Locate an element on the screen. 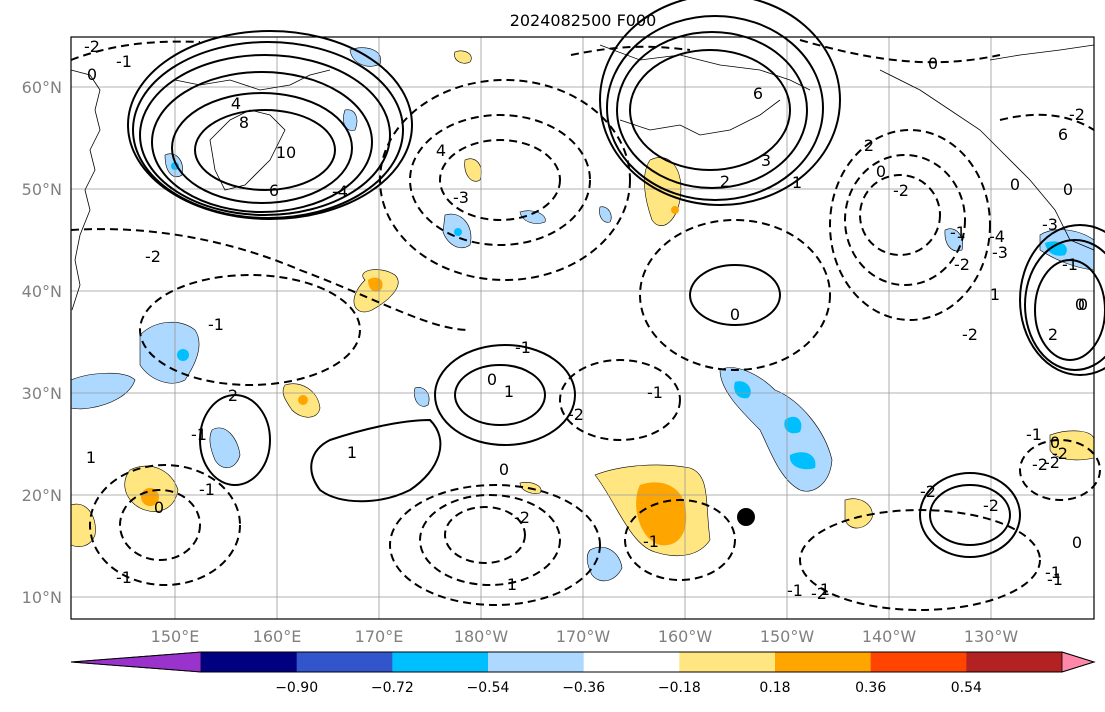 Image resolution: width=1105 pixels, height=712 pixels. colorbar-ticks: −0.90 −0.72 −0.54 −0.36 −0.18 0.18 0.36 0.54 is located at coordinates (628, 688).